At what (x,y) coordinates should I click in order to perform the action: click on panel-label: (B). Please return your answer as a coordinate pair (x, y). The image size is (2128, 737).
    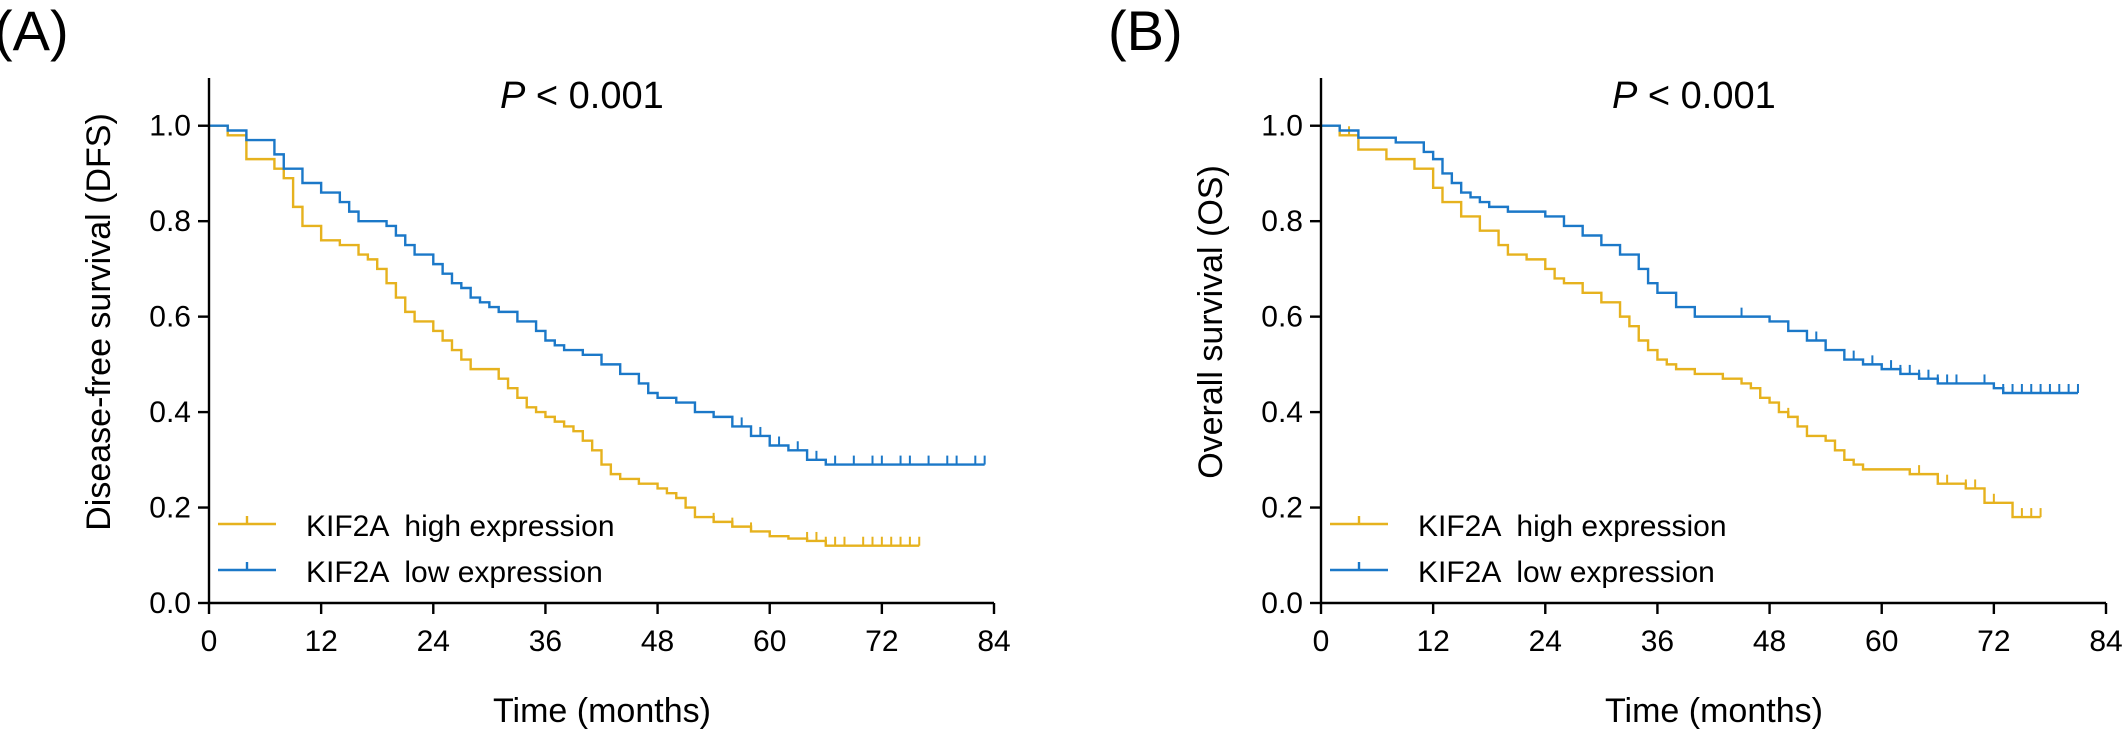
    Looking at the image, I should click on (1145, 31).